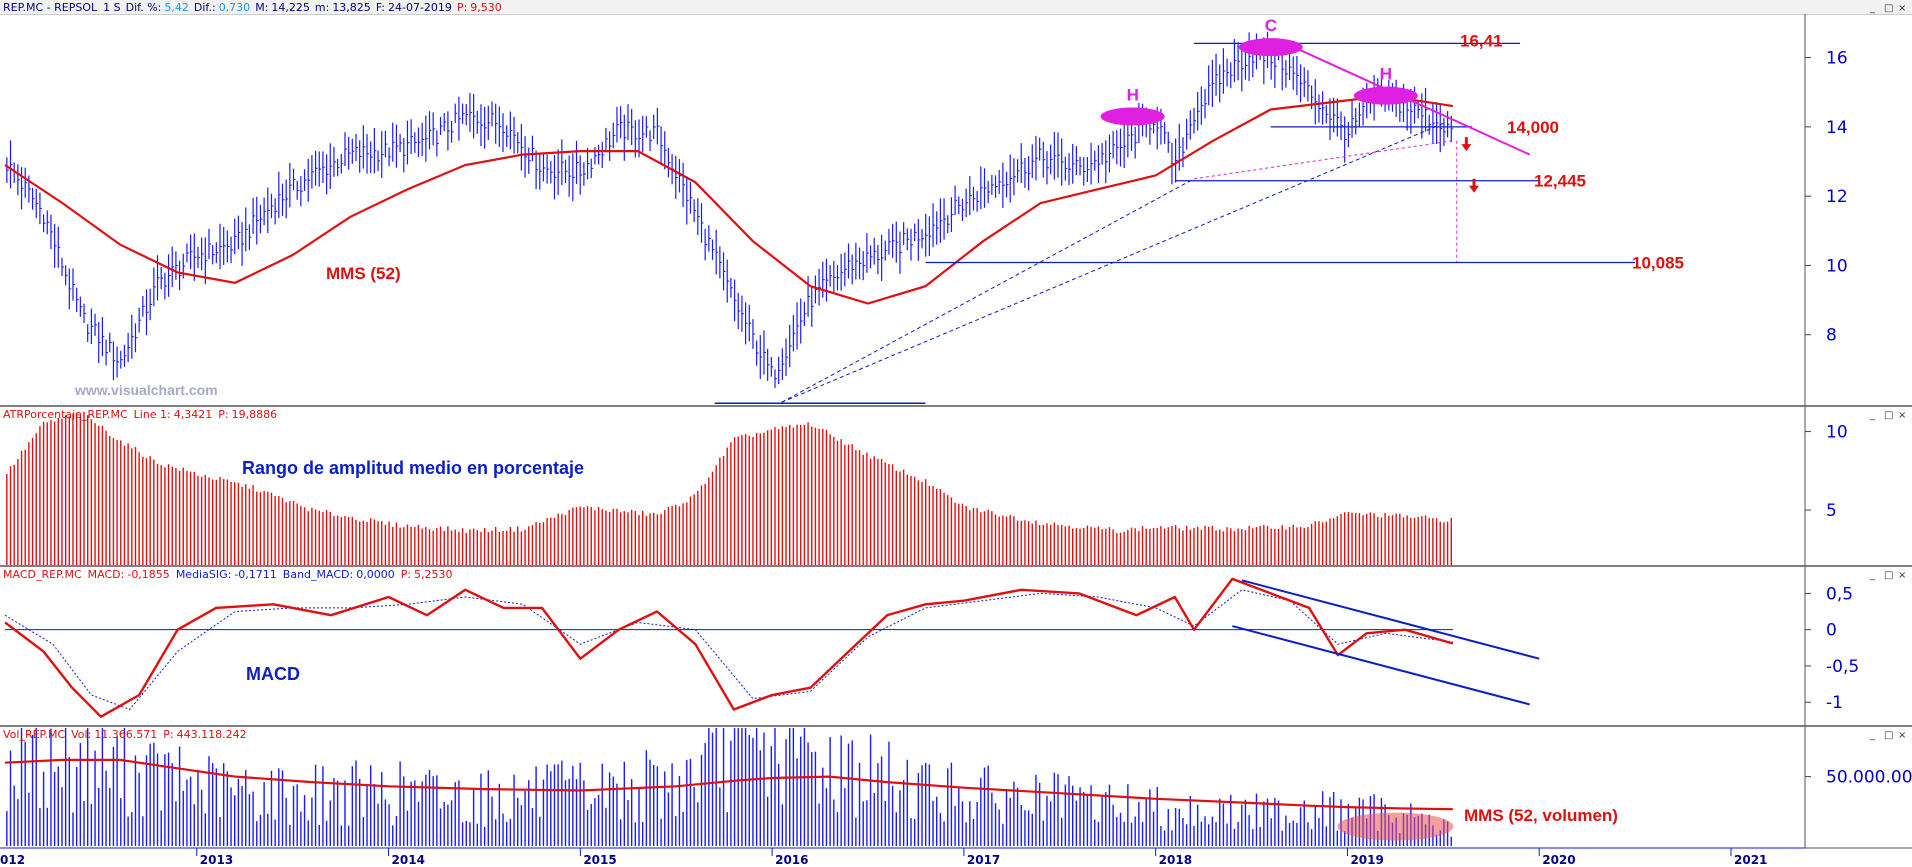  Describe the element at coordinates (983, 860) in the screenshot. I see `x-tick-label: 2017` at that location.